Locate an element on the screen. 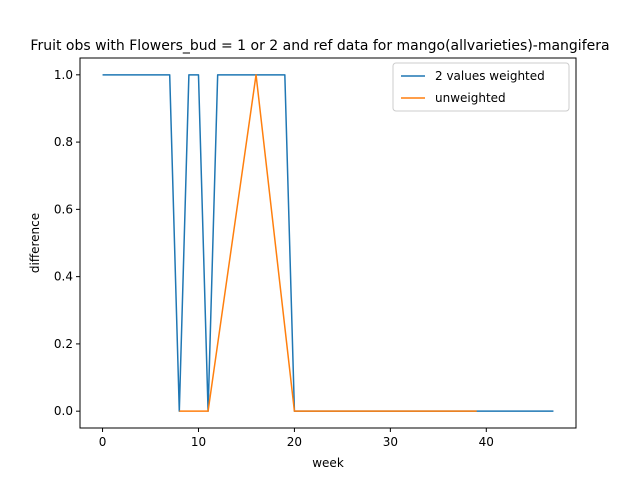  x-axis-label: week is located at coordinates (328, 463).